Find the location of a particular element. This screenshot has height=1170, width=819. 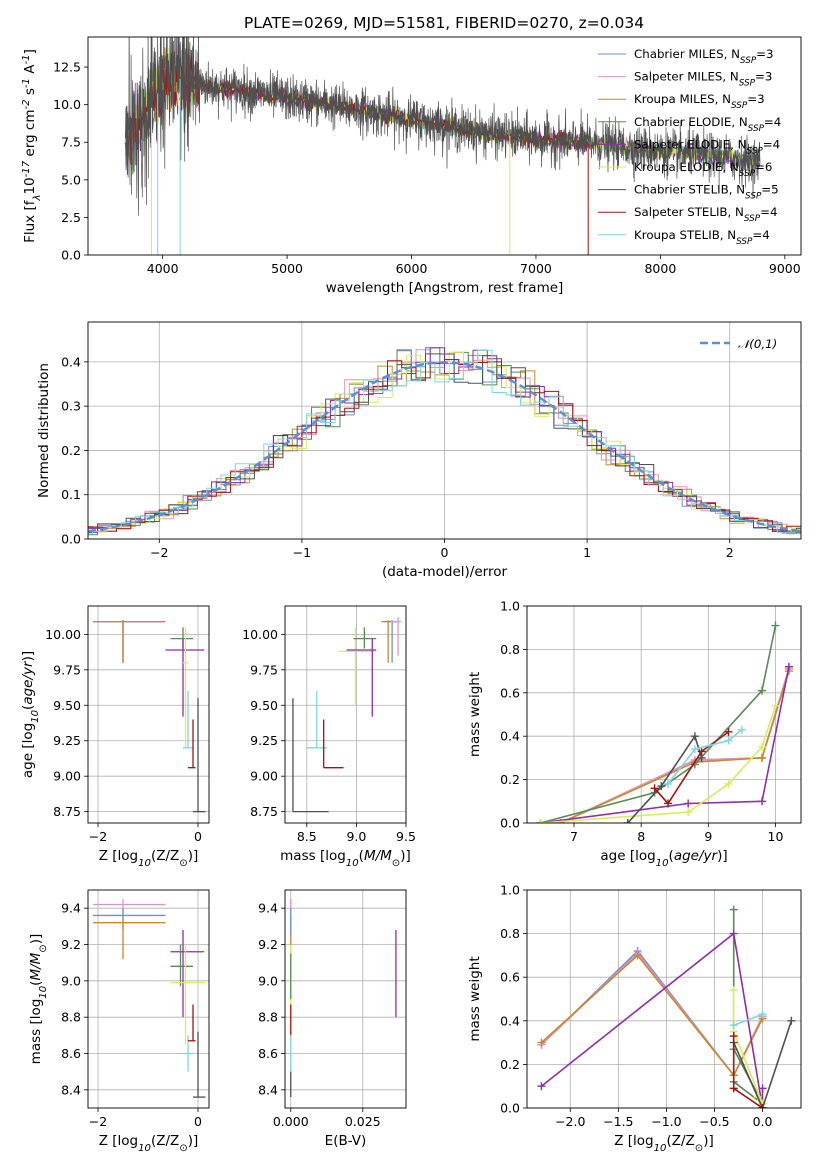

x-tick-label: 0.000 is located at coordinates (291, 1121).